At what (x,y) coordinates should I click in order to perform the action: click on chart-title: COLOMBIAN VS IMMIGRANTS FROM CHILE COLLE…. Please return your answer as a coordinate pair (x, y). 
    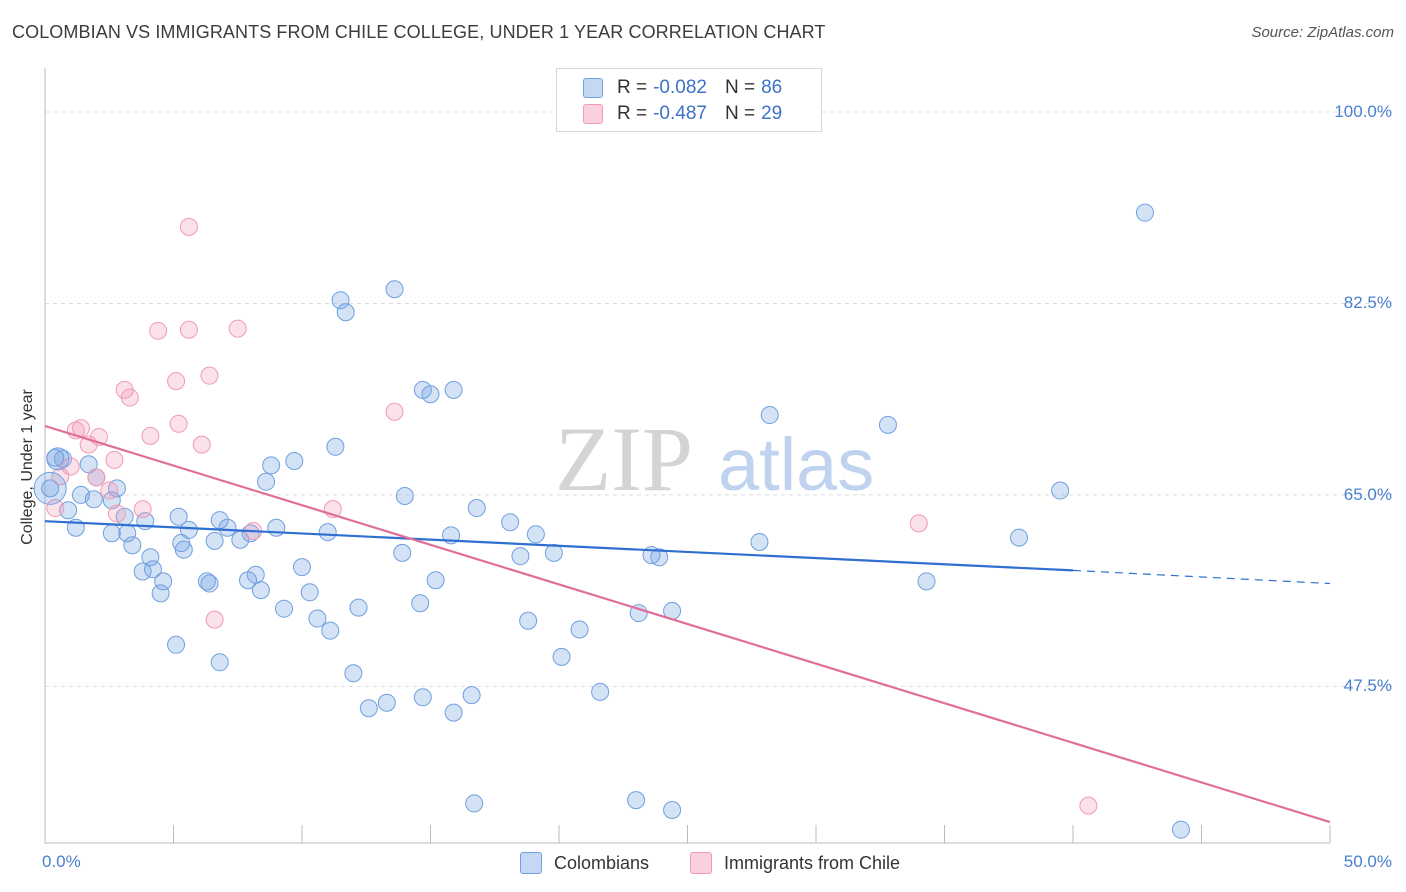
    Looking at the image, I should click on (419, 32).